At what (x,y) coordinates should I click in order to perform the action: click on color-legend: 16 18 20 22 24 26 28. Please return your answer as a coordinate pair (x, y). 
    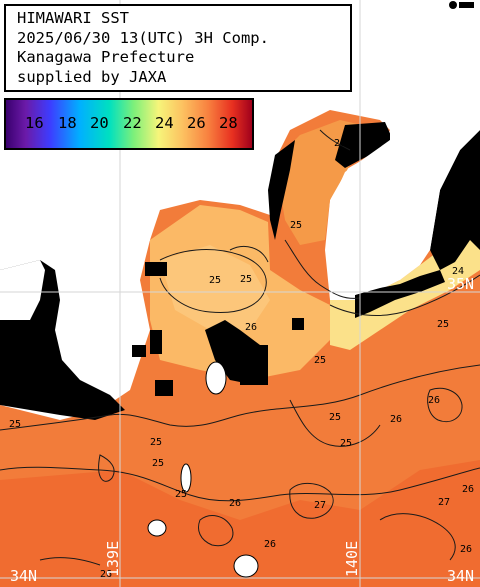
    Looking at the image, I should click on (129, 124).